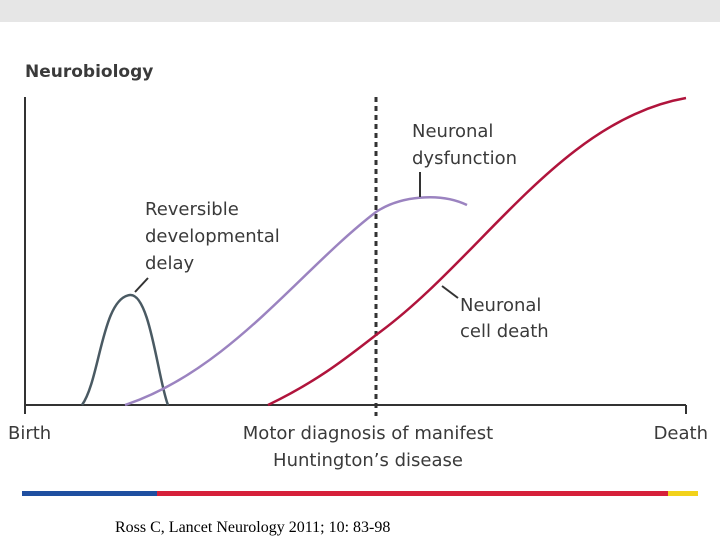  What do you see at coordinates (212, 236) in the screenshot?
I see `curve-label: developmental` at bounding box center [212, 236].